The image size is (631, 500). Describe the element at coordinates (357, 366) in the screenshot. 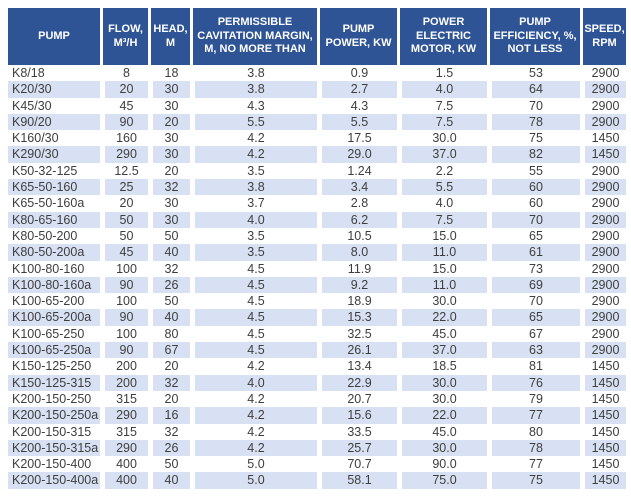

I see `value-cell: 13.4` at that location.